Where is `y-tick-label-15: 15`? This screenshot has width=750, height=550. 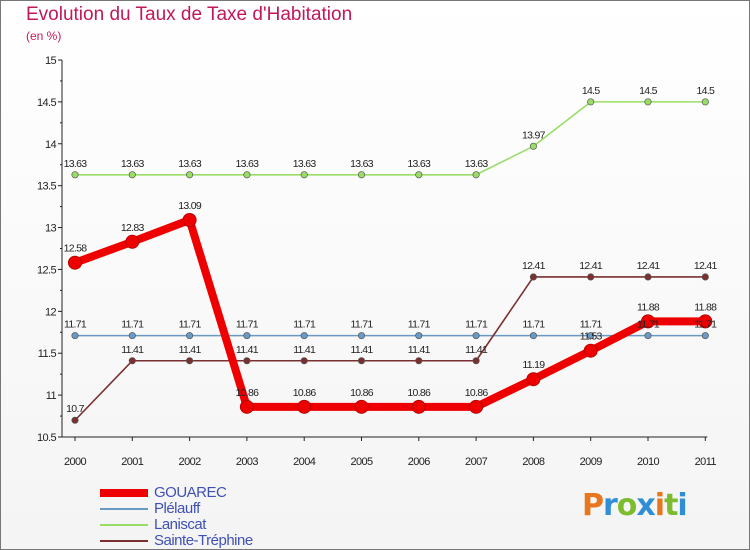 y-tick-label-15: 15 is located at coordinates (51, 61).